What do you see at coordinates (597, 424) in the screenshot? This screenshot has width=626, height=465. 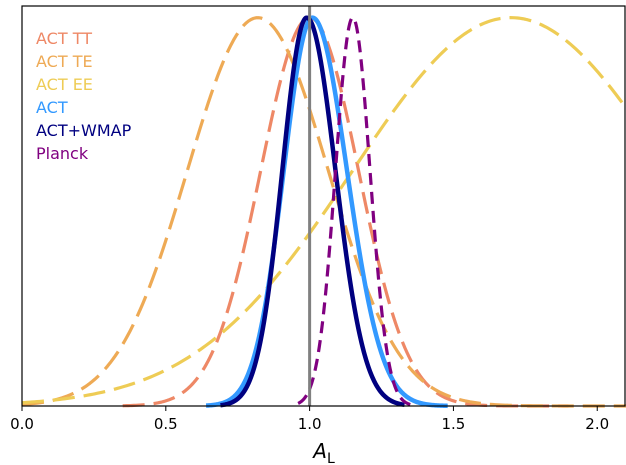 I see `x-tick-label: 2.0` at bounding box center [597, 424].